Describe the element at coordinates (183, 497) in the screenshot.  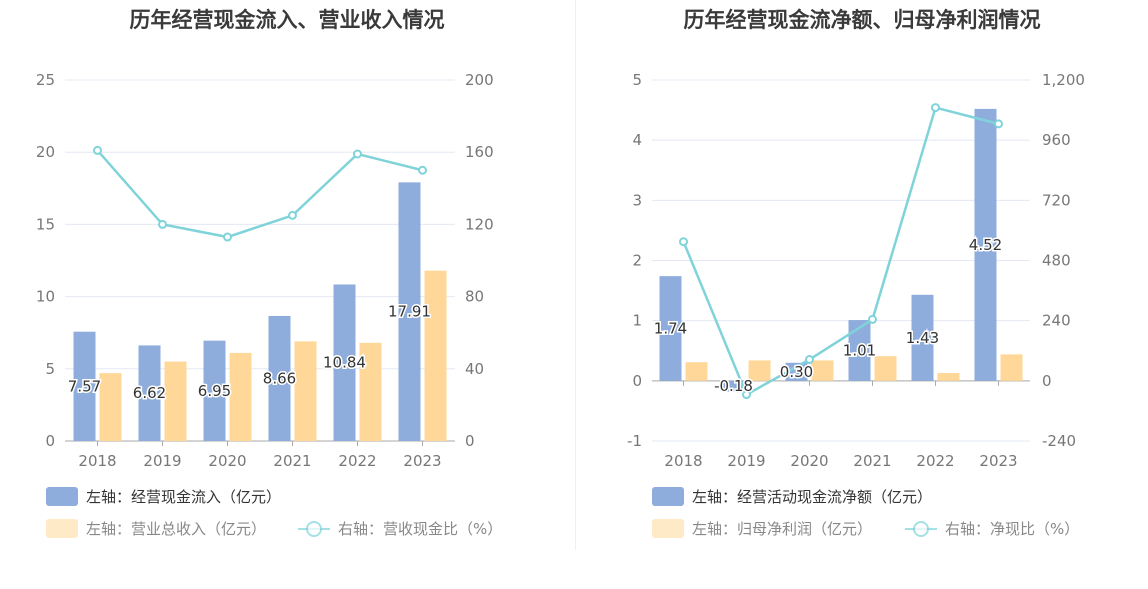
I see `legend-label-bar1: 左轴：经营现金流入（亿元）` at that location.